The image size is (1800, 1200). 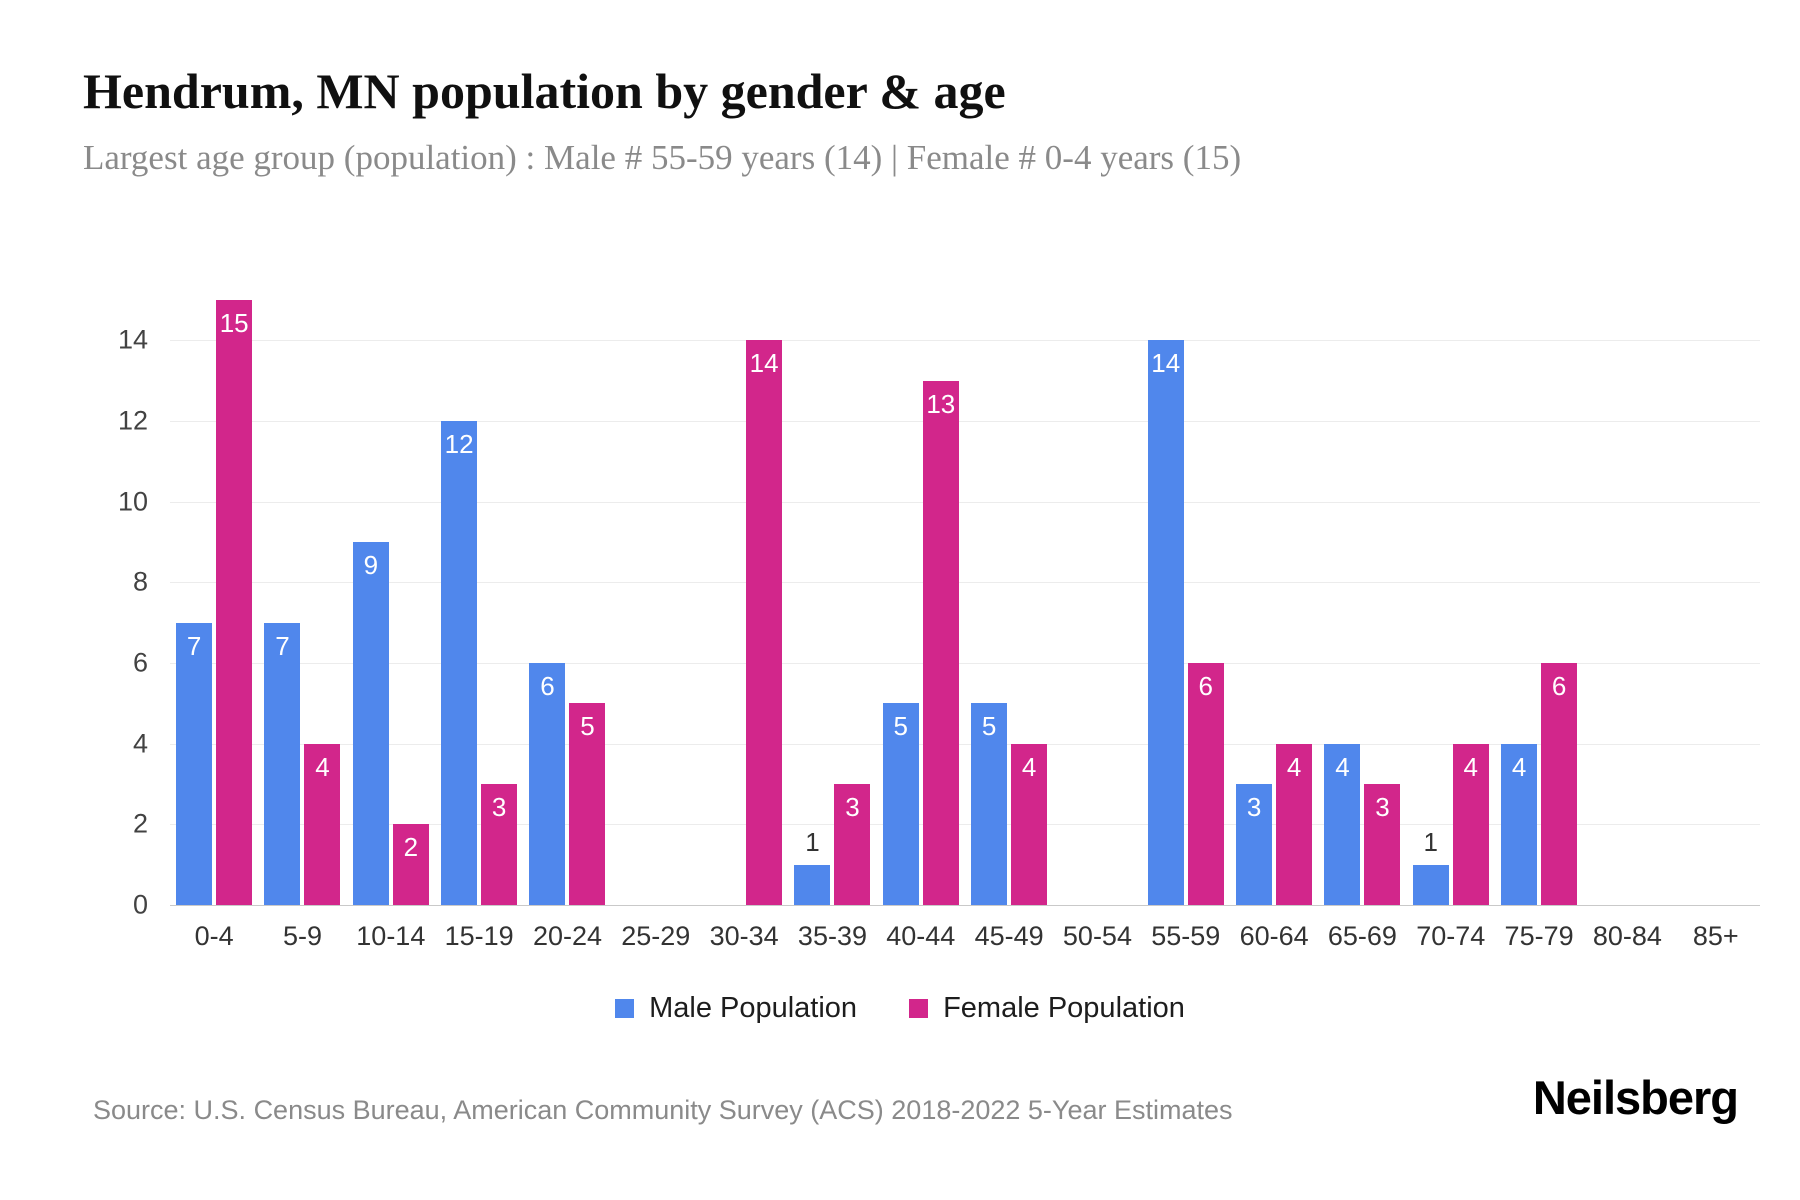 I want to click on bar-group-70-74: 1 4 70-74, so click(x=1451, y=625).